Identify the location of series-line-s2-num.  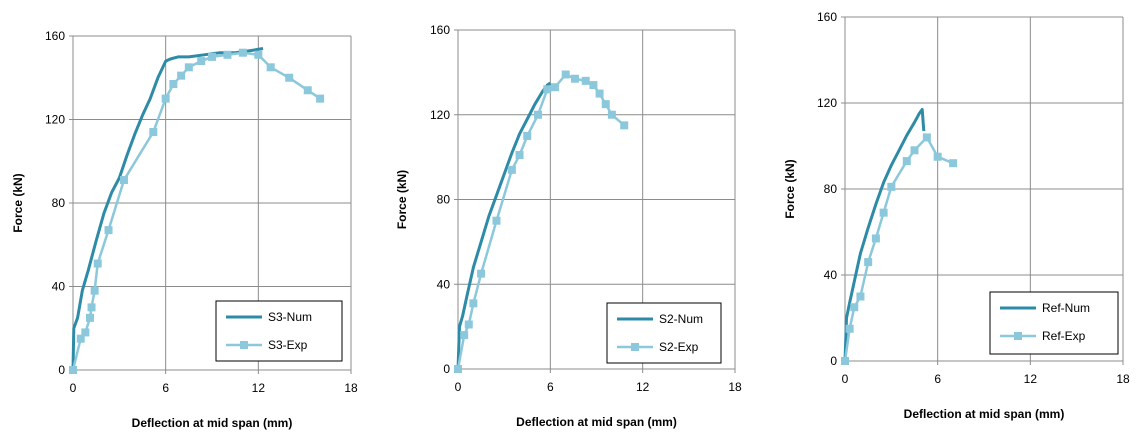
(504, 225).